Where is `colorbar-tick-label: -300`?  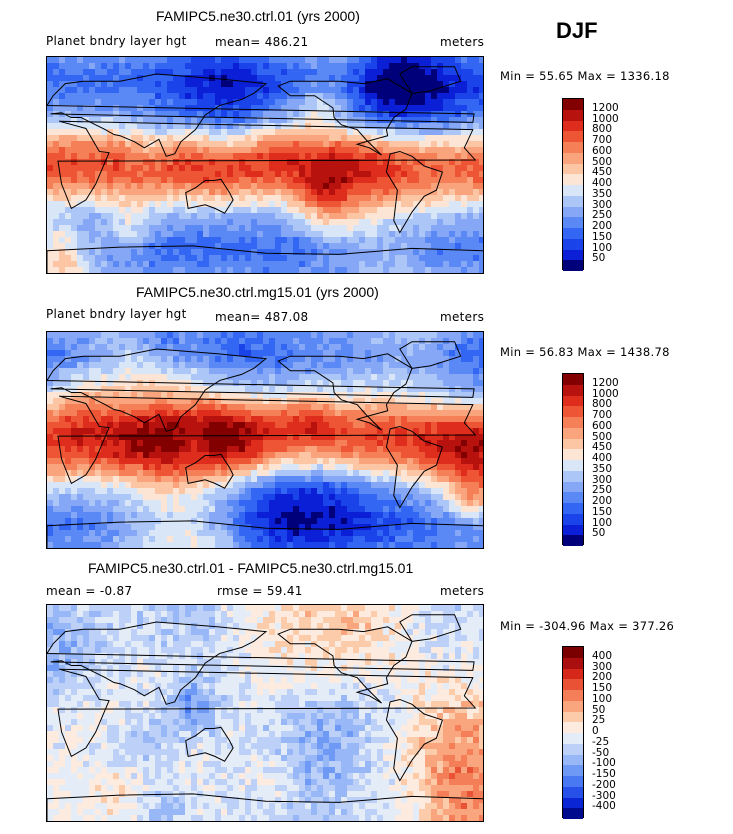
colorbar-tick-label: -300 is located at coordinates (604, 795).